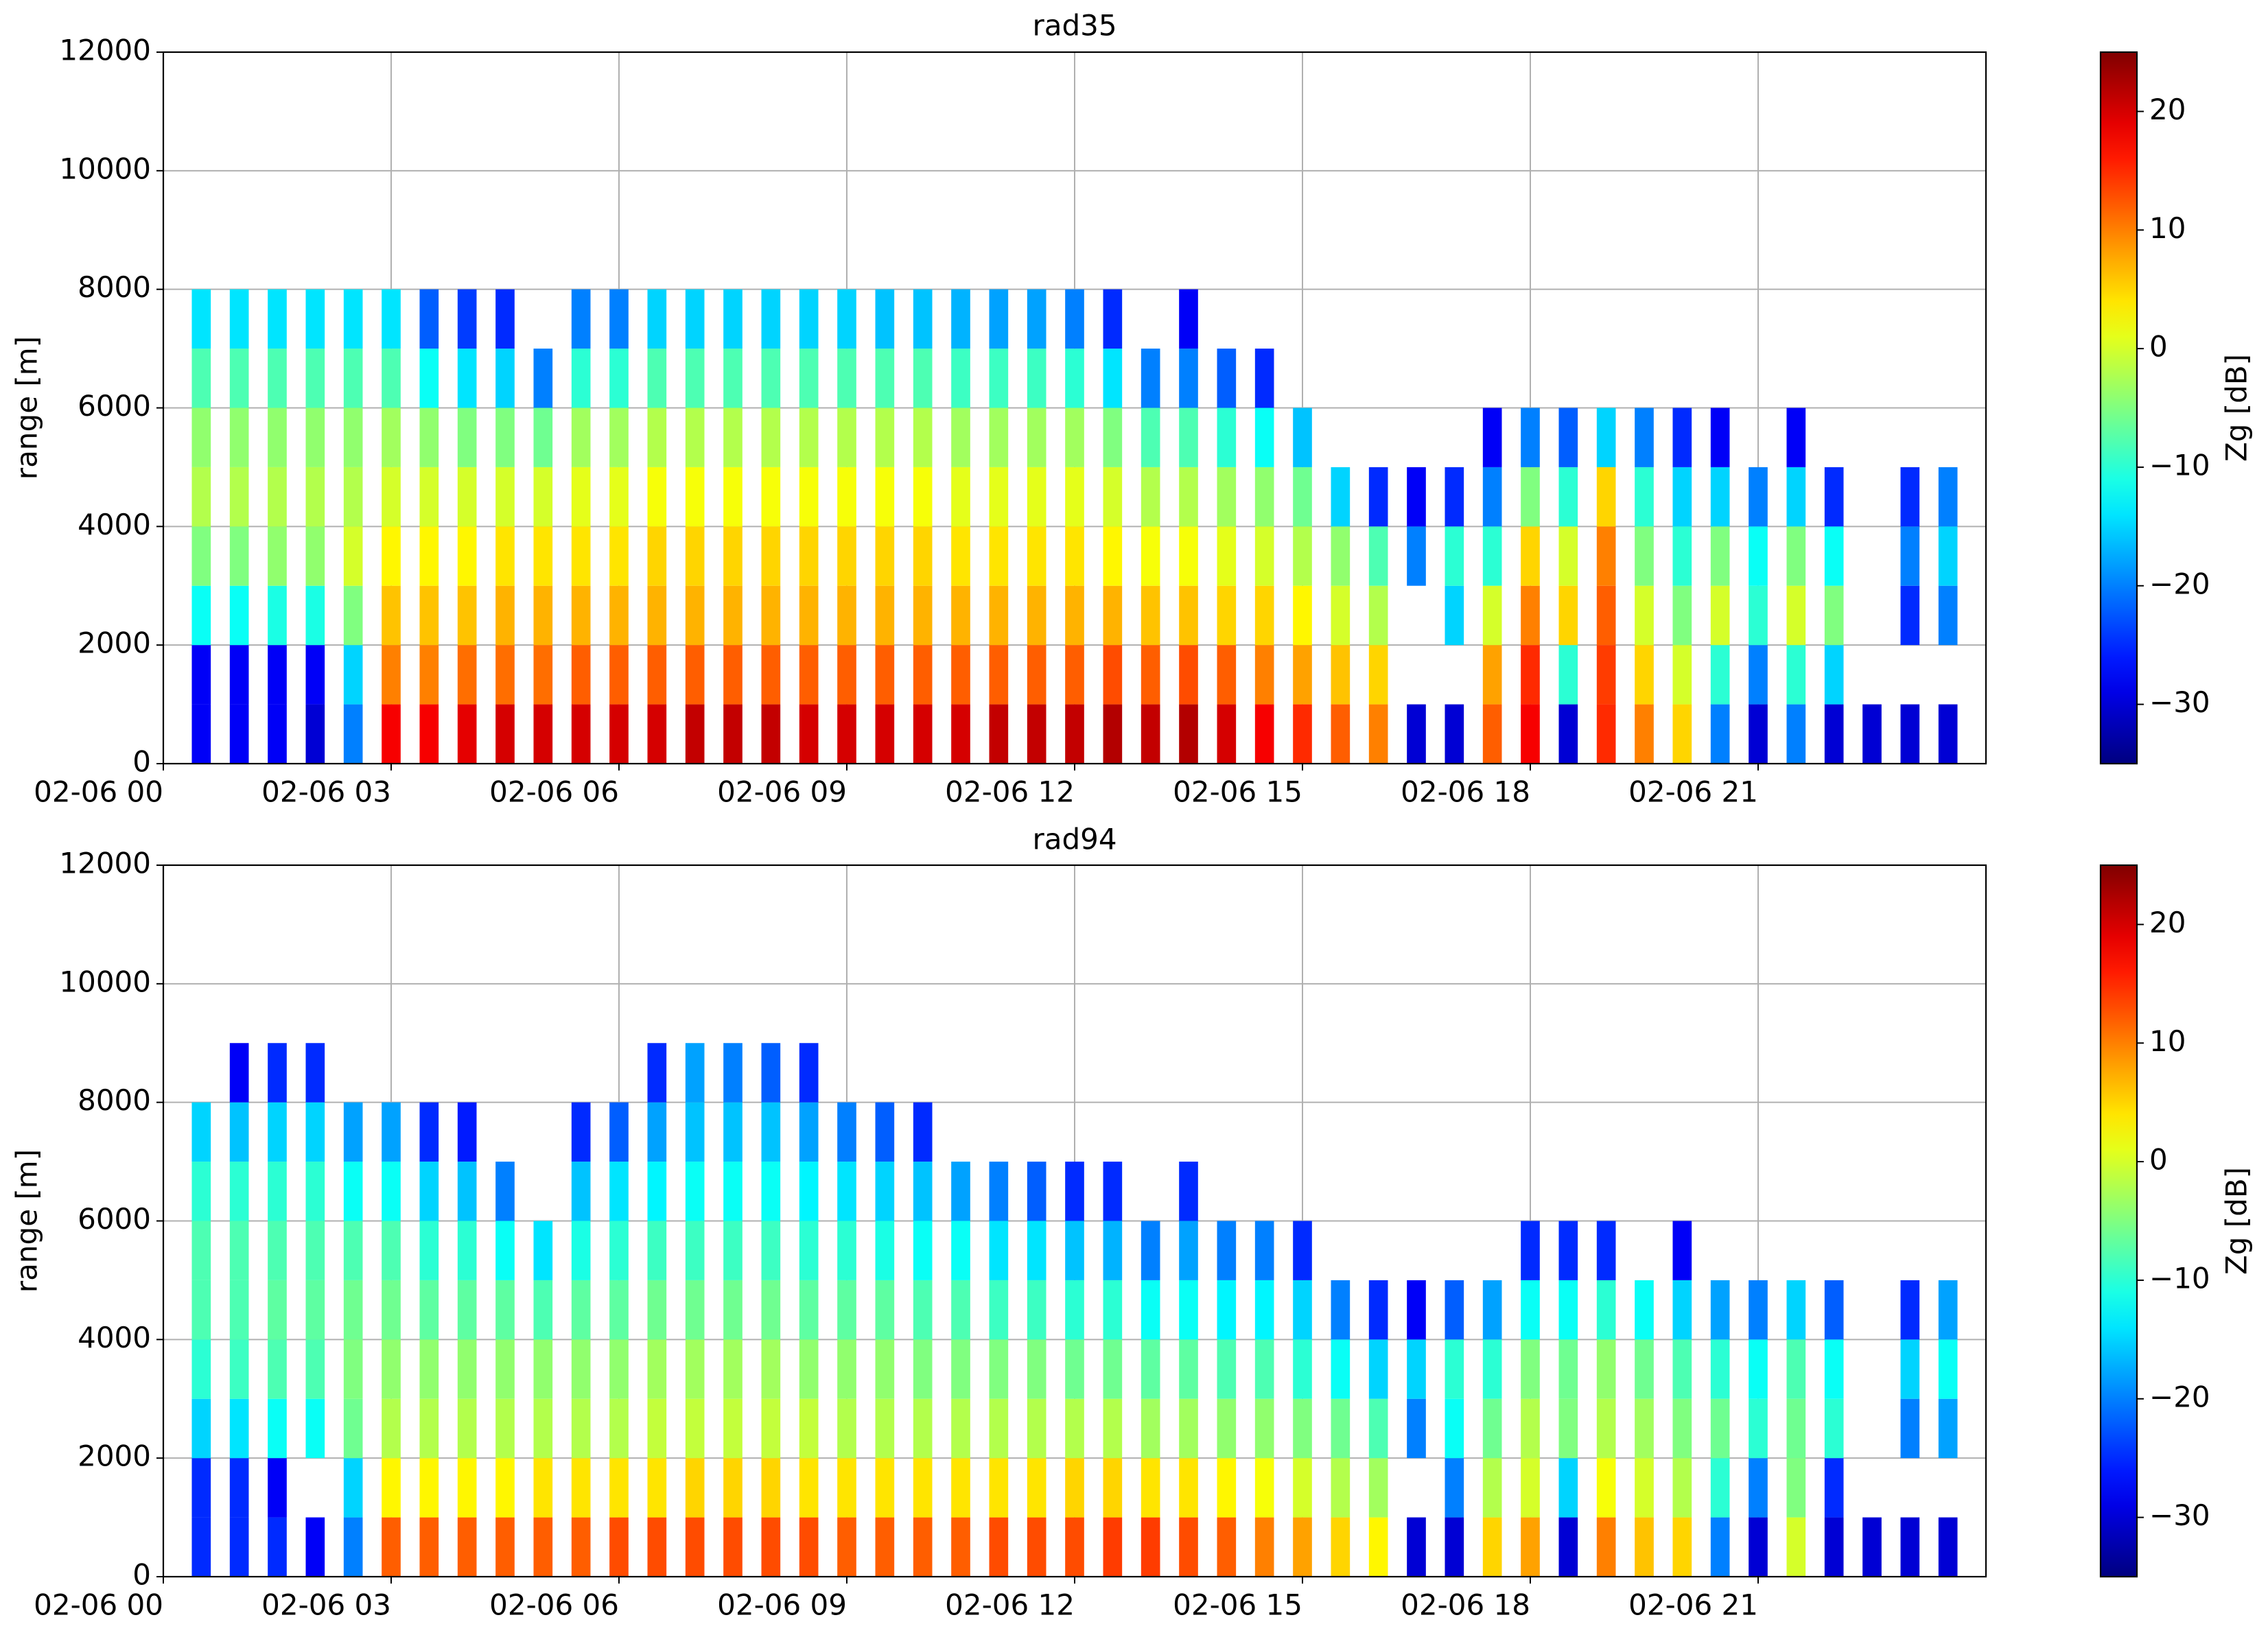 The image size is (2268, 1635). Describe the element at coordinates (2158, 1160) in the screenshot. I see `colorbar-tick-label: 0` at that location.